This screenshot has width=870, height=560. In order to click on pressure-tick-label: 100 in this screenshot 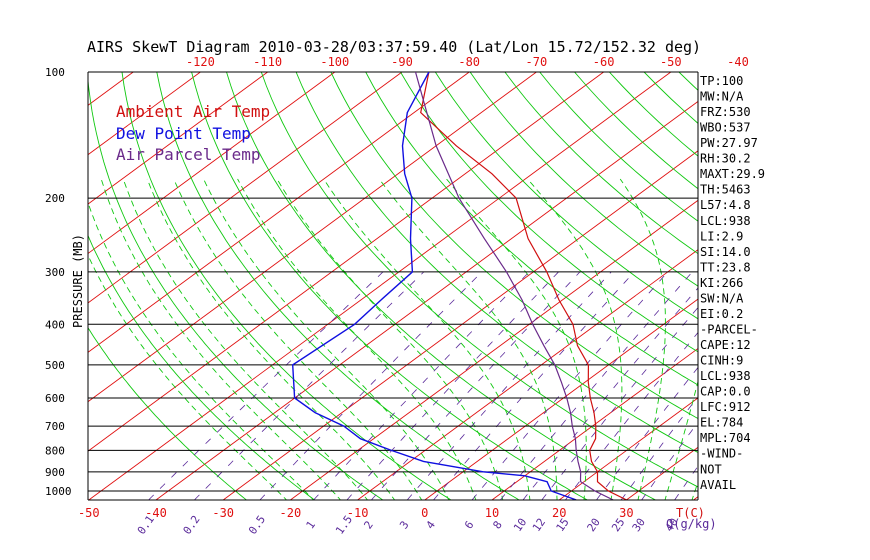, I will do `click(55, 72)`.